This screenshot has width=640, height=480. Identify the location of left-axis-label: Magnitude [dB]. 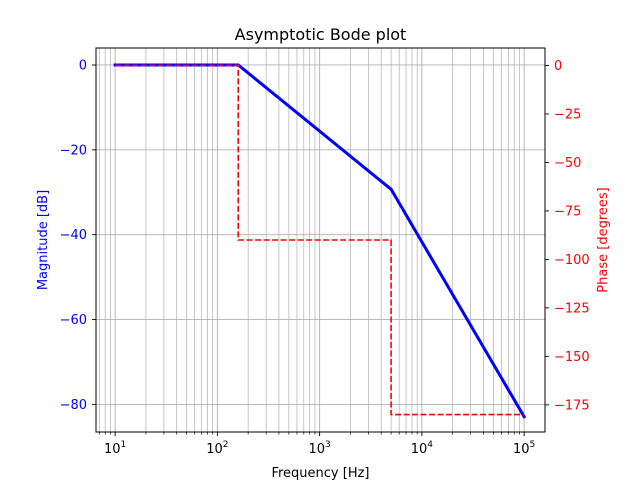
(43, 240).